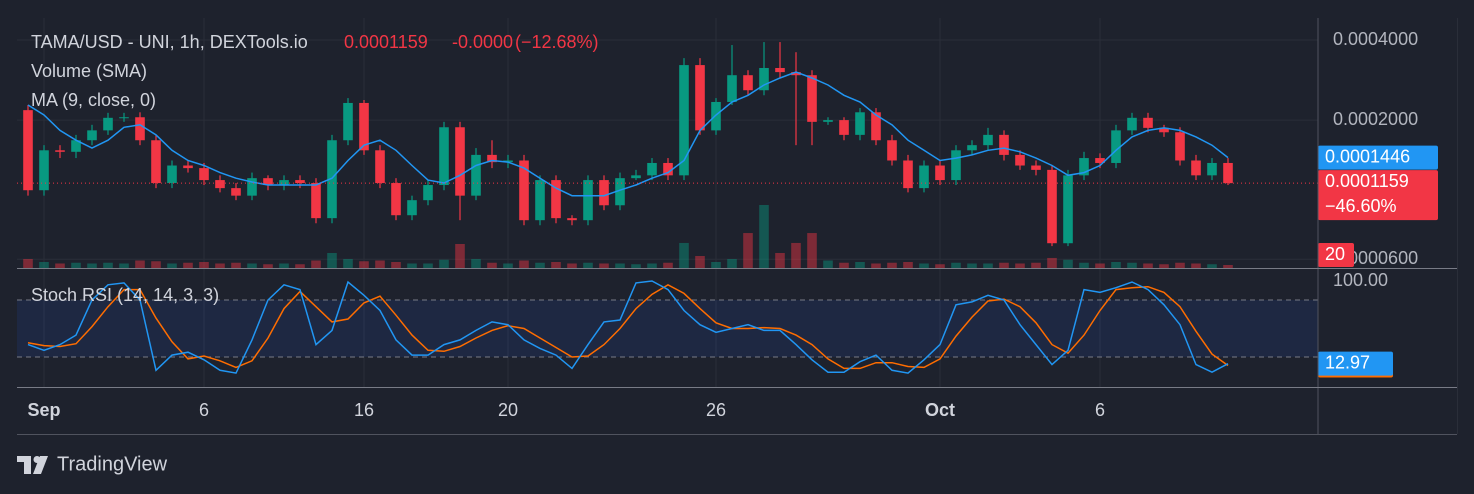  Describe the element at coordinates (1367, 156) in the screenshot. I see `ma-badge-label: 0.0001446` at that location.